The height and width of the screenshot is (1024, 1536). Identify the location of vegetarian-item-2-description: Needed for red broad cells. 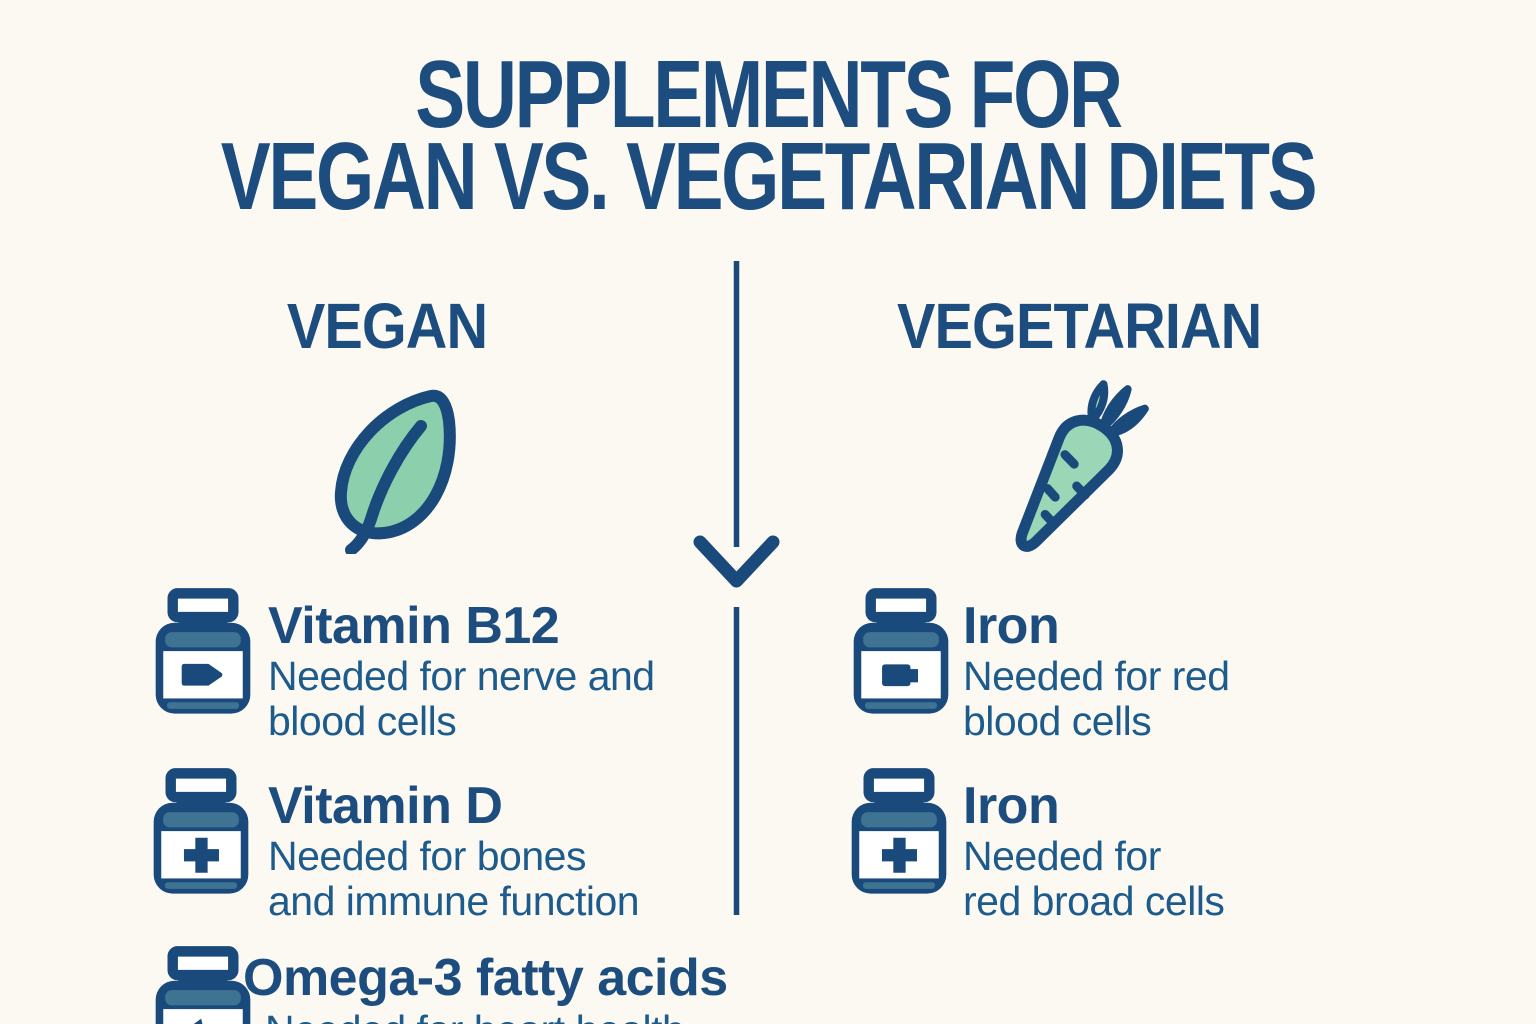
(1094, 878).